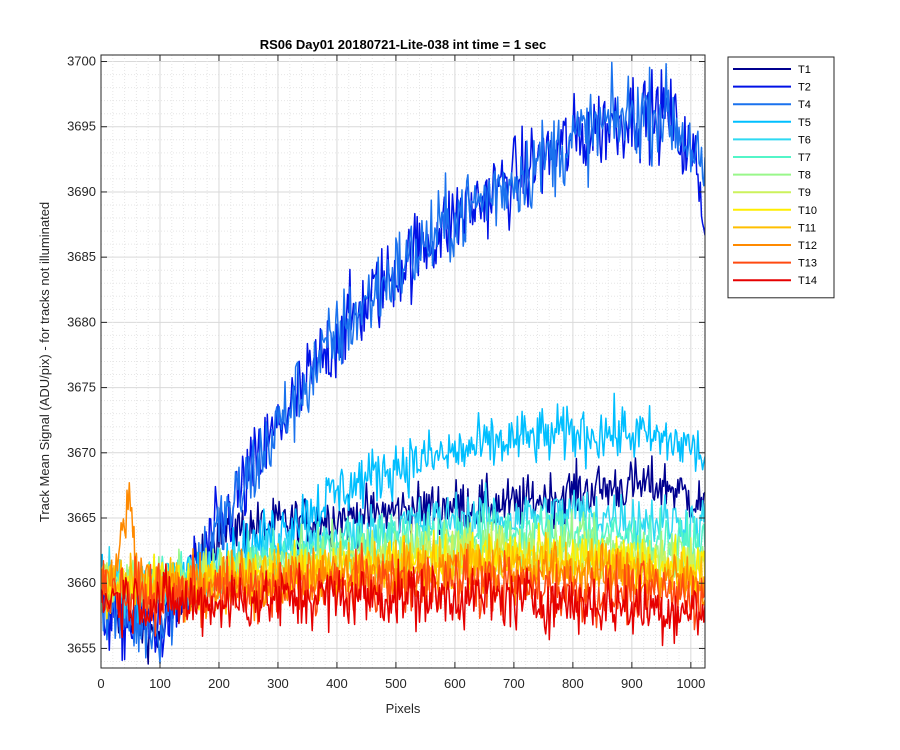  What do you see at coordinates (403, 708) in the screenshot?
I see `x-axis-title: Pixels` at bounding box center [403, 708].